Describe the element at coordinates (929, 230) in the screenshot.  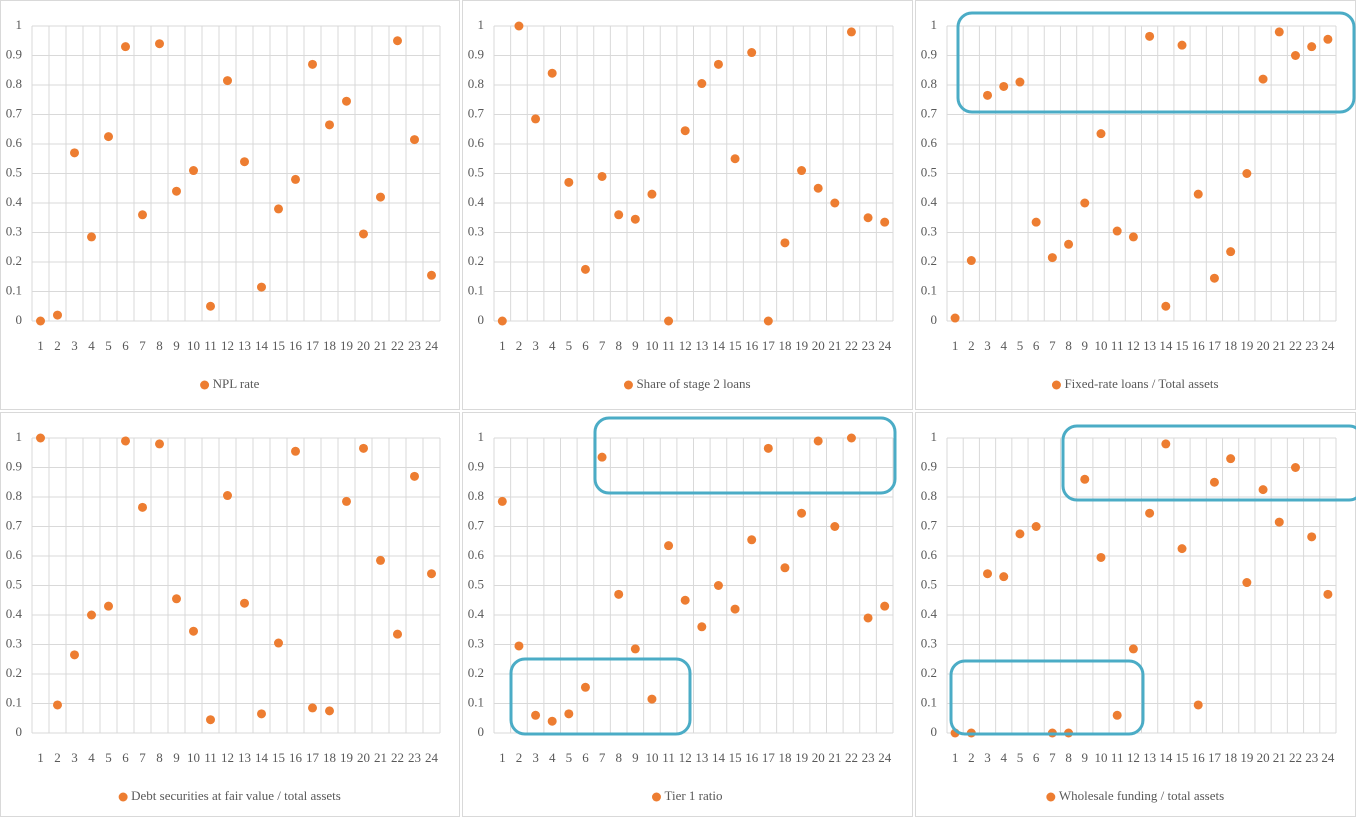
I see `y-tick-label: 0.3` at that location.